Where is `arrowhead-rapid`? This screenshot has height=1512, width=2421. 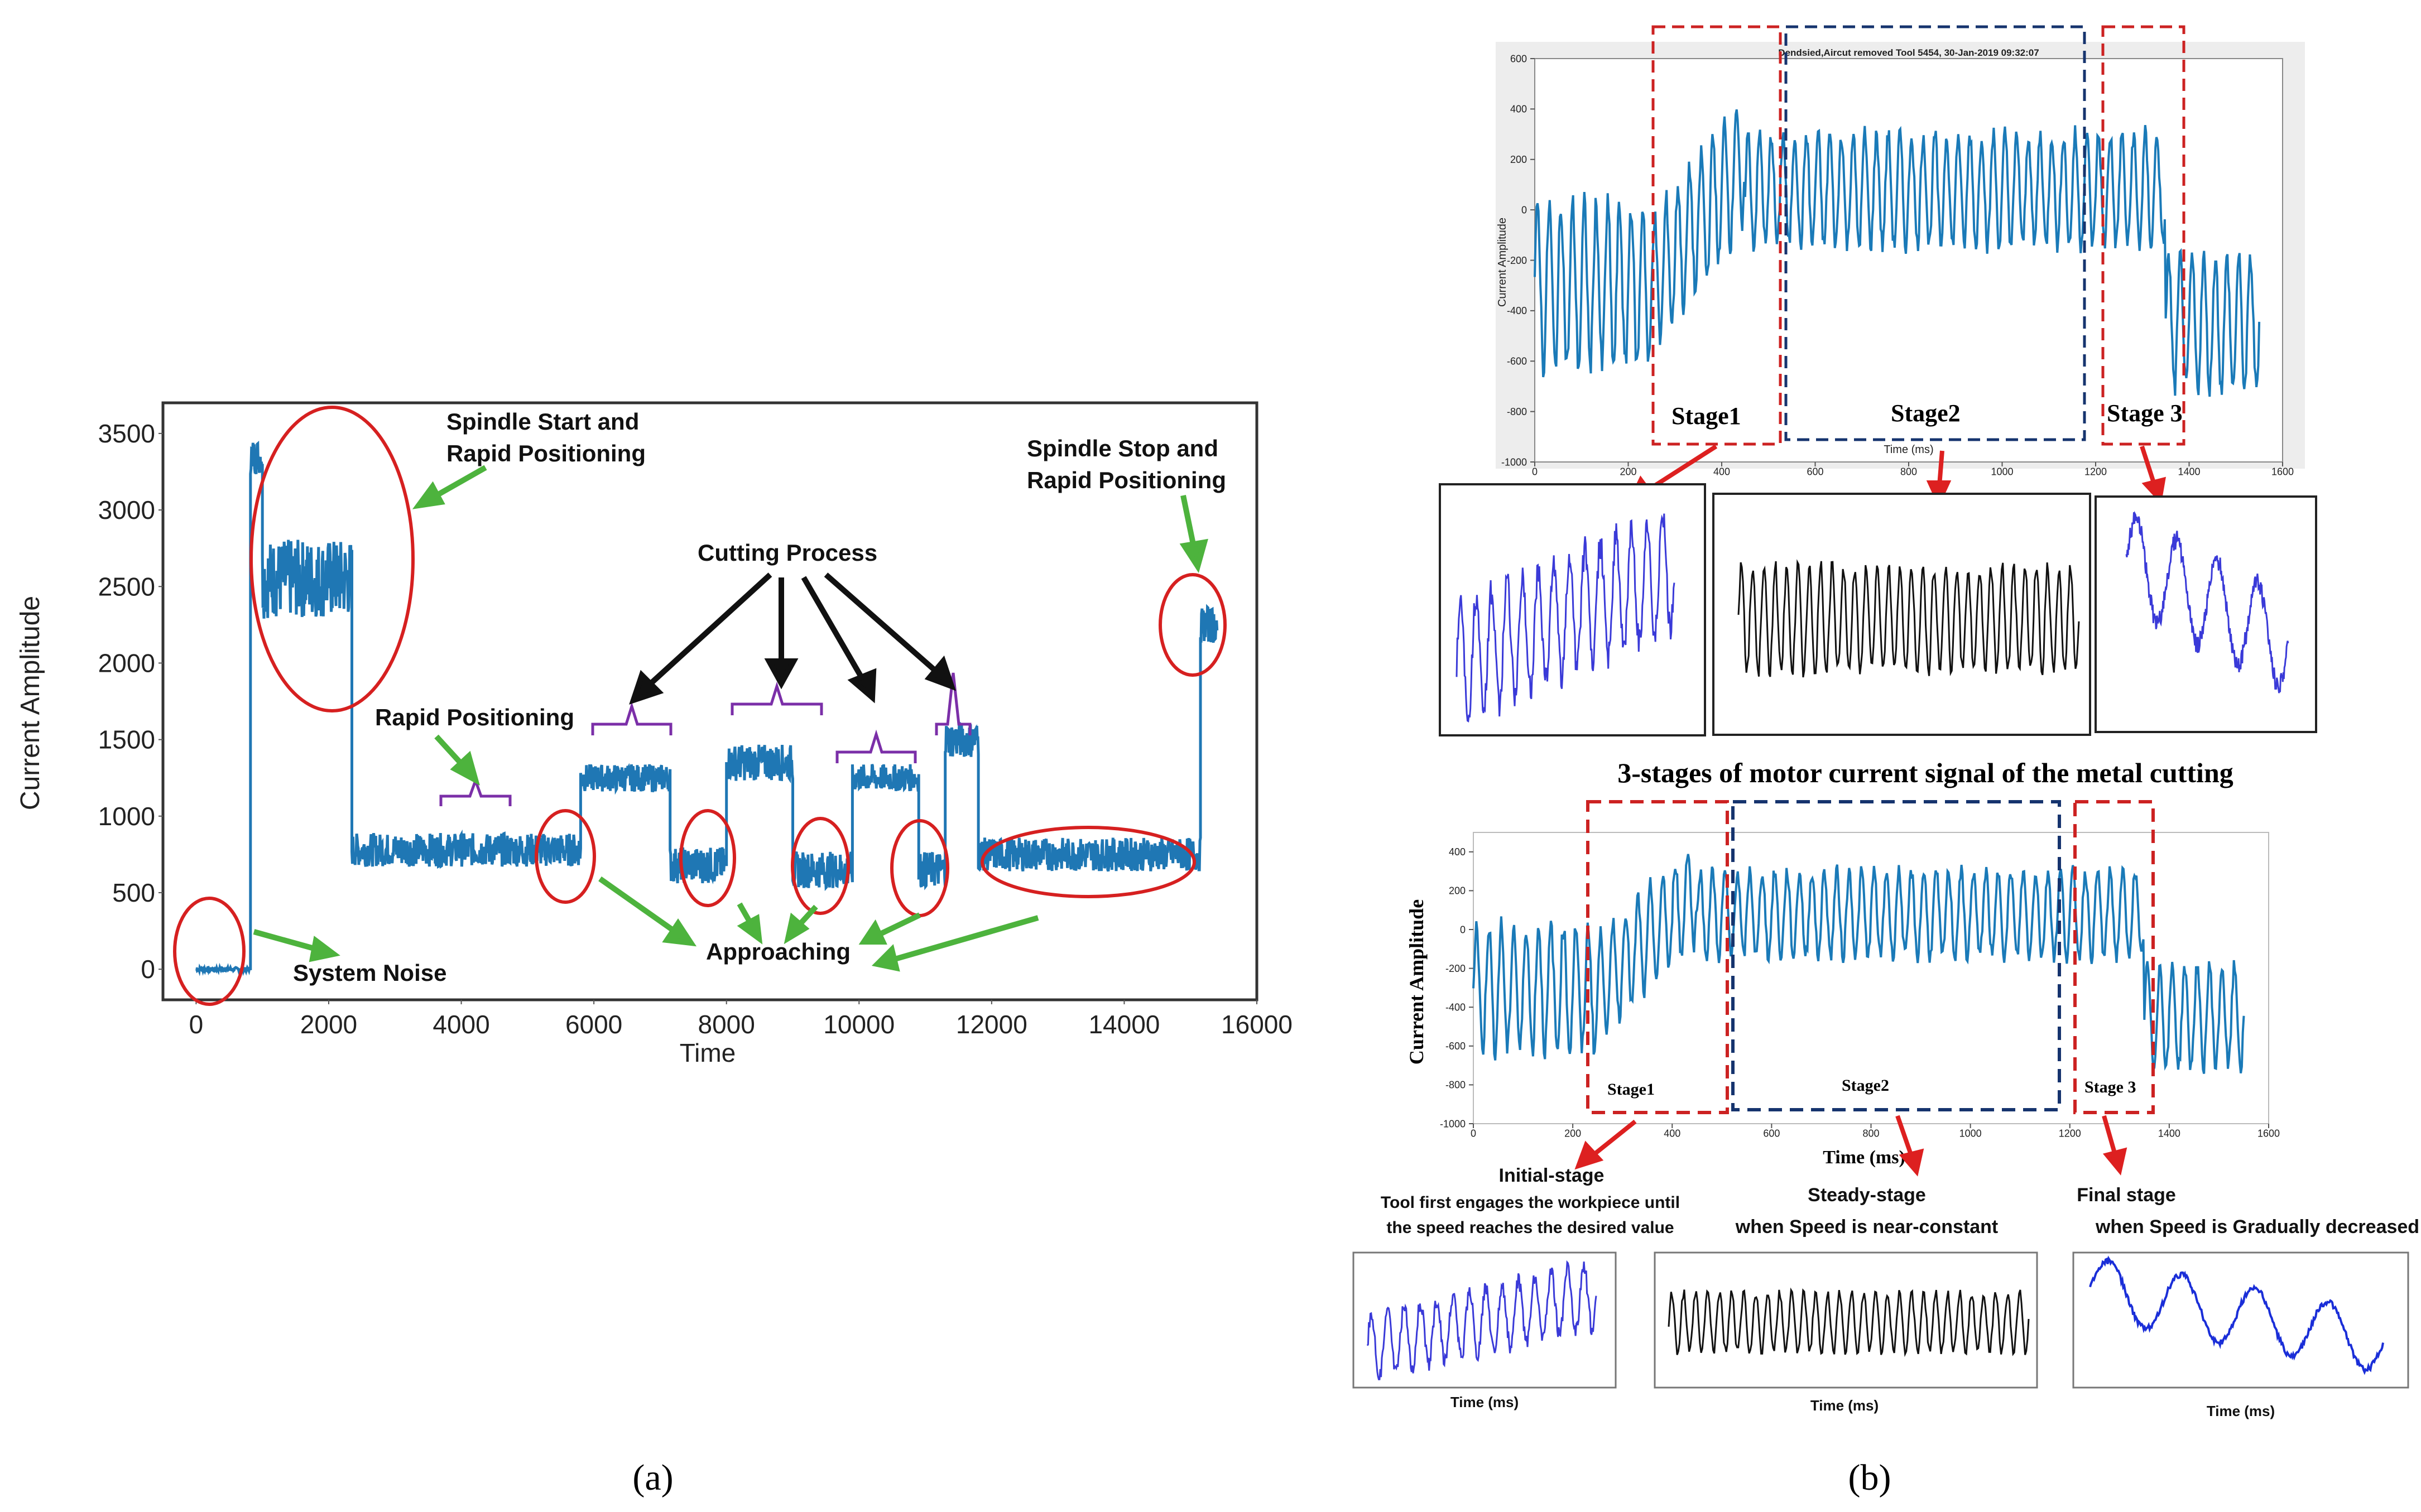
arrowhead-rapid is located at coordinates (465, 768).